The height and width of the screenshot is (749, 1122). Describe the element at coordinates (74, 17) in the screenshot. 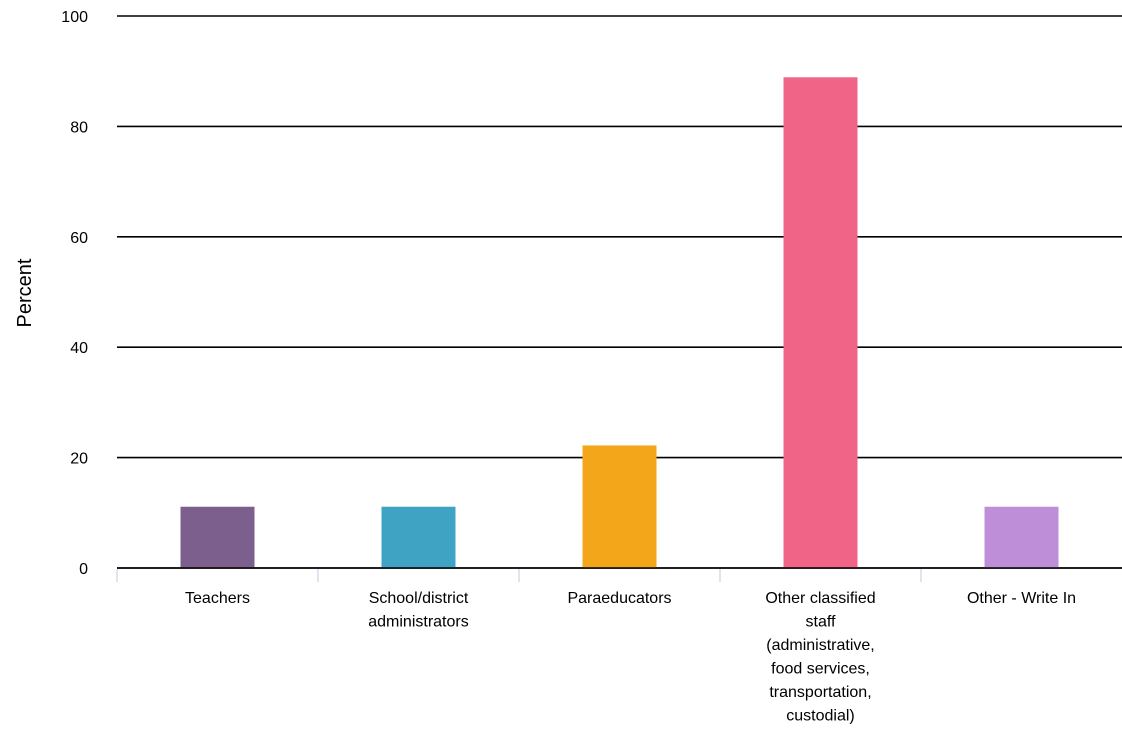

I see `y-tick-label: 100` at that location.